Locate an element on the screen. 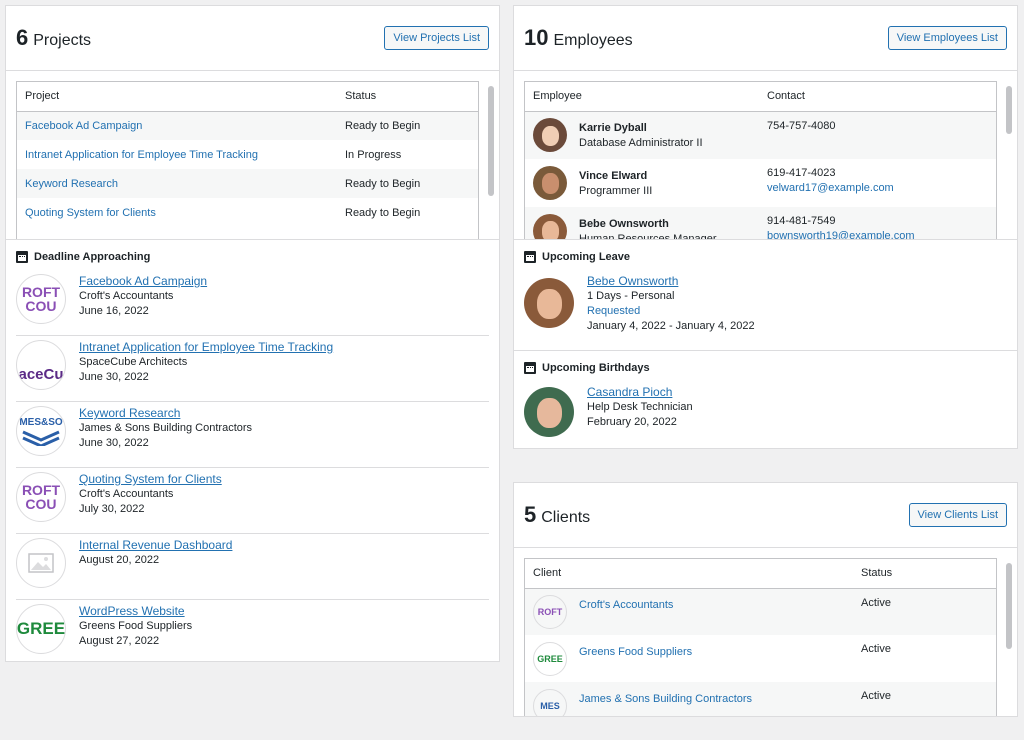 Image resolution: width=1024 pixels, height=740 pixels. deadline-project-link: Quoting System for Clients is located at coordinates (150, 479).